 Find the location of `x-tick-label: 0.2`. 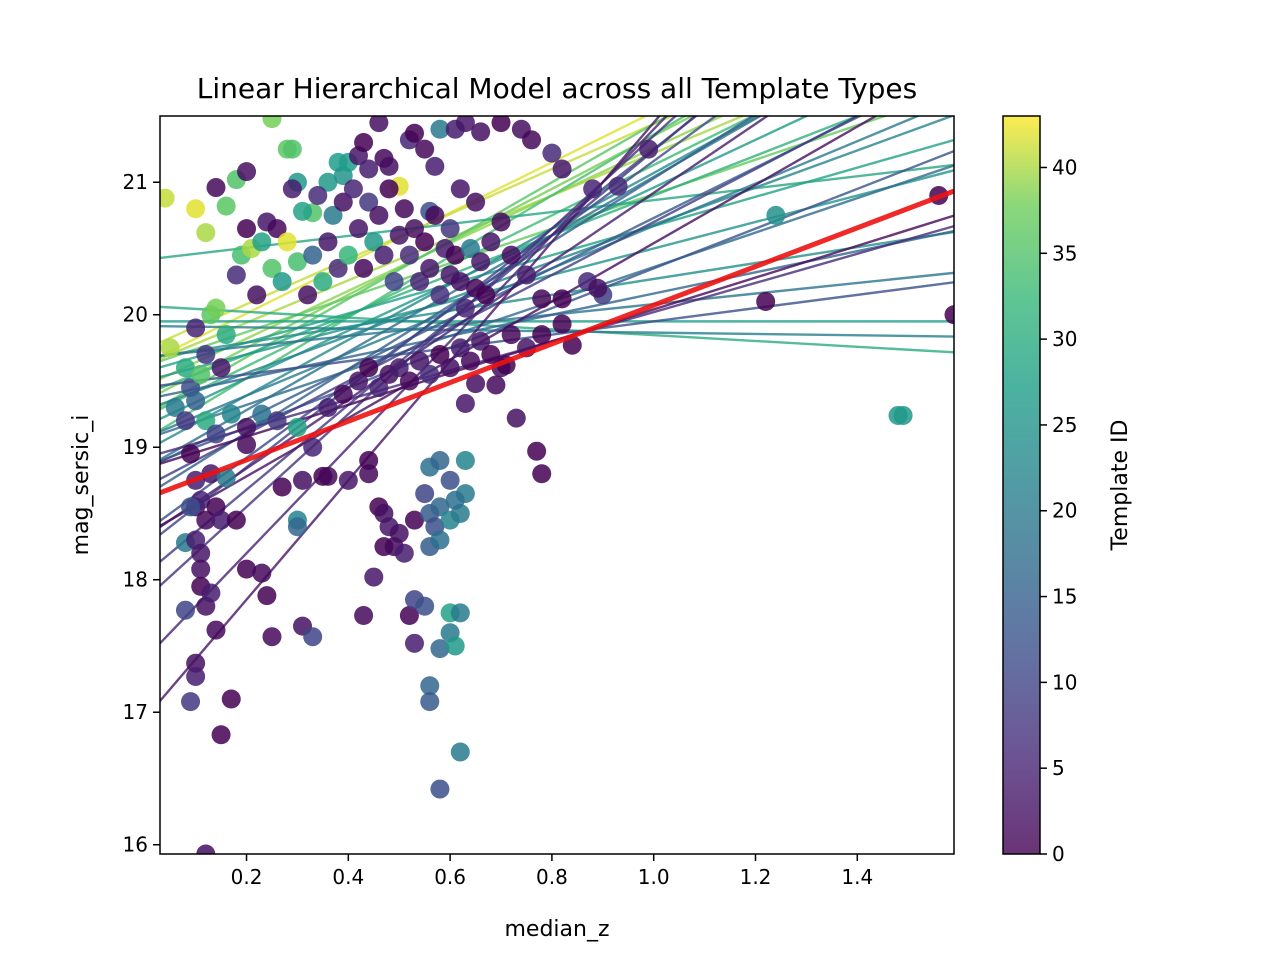

x-tick-label: 0.2 is located at coordinates (247, 877).